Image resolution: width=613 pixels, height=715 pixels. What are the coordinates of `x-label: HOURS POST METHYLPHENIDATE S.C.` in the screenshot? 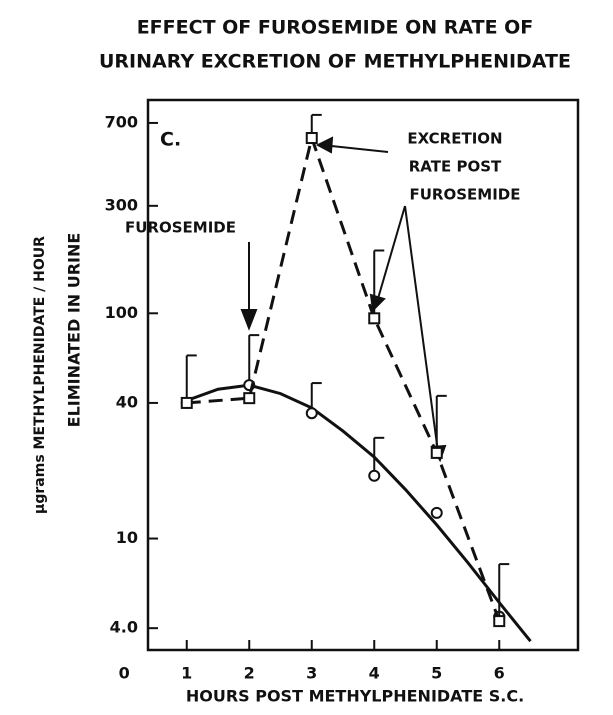 It's located at (355, 696).